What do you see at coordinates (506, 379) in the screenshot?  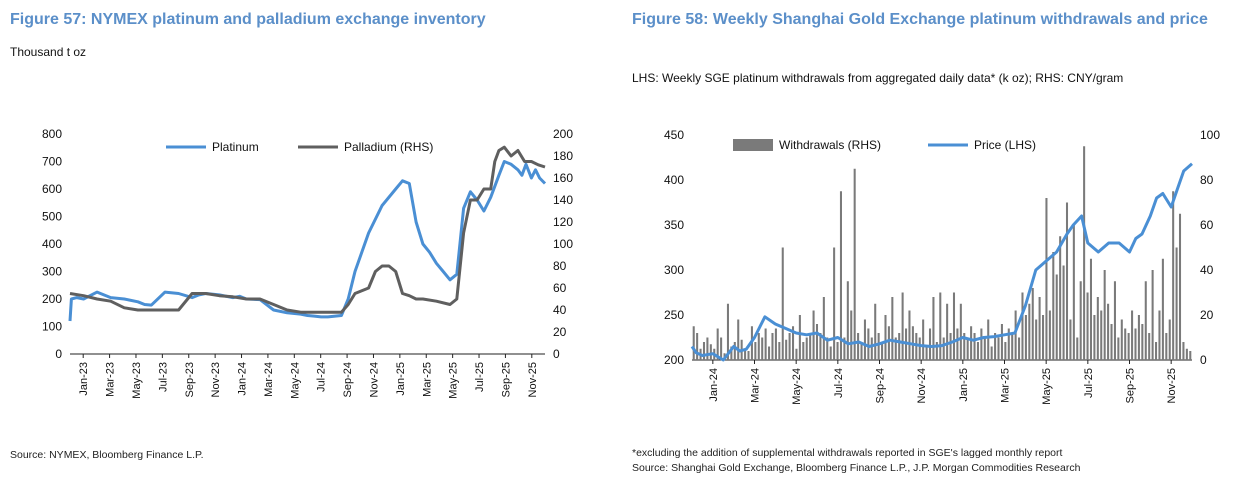 I see `x-tick-label: Sep-25` at bounding box center [506, 379].